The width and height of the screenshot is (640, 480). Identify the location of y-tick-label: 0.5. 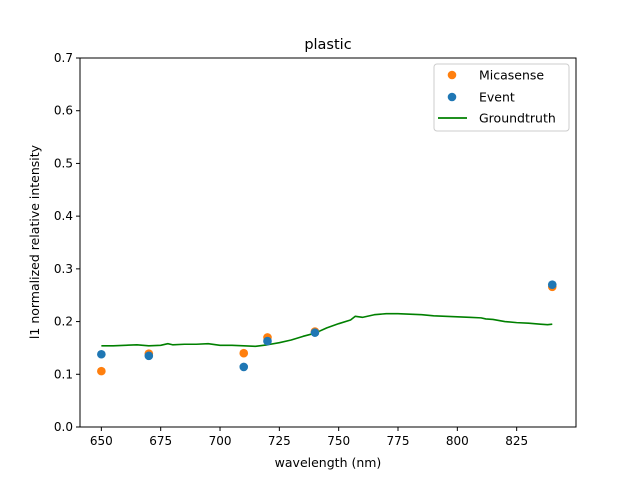
(63, 163).